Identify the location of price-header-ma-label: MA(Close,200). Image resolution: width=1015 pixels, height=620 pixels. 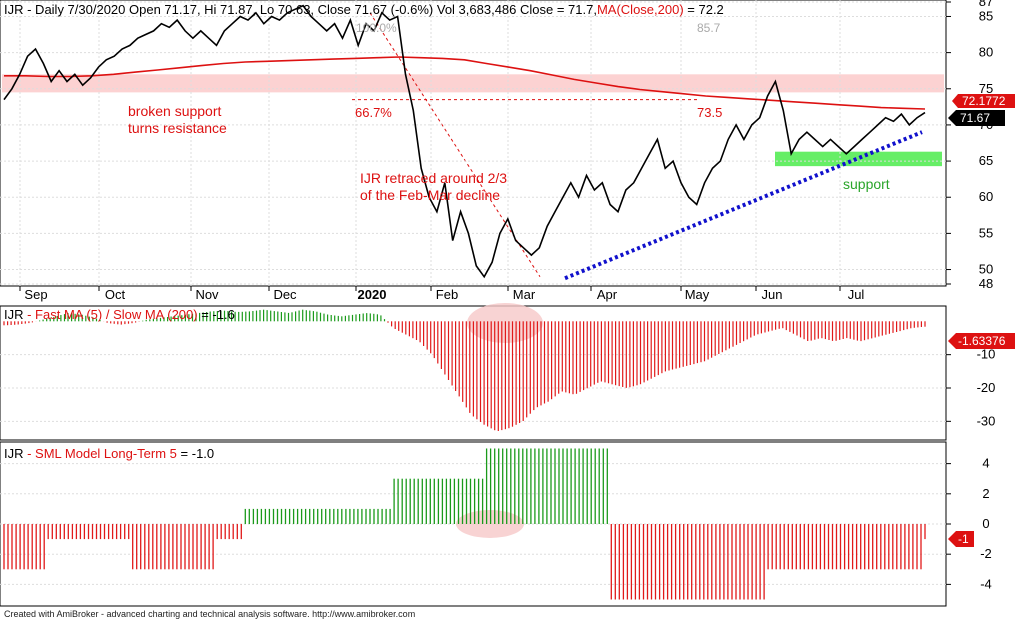
(640, 9).